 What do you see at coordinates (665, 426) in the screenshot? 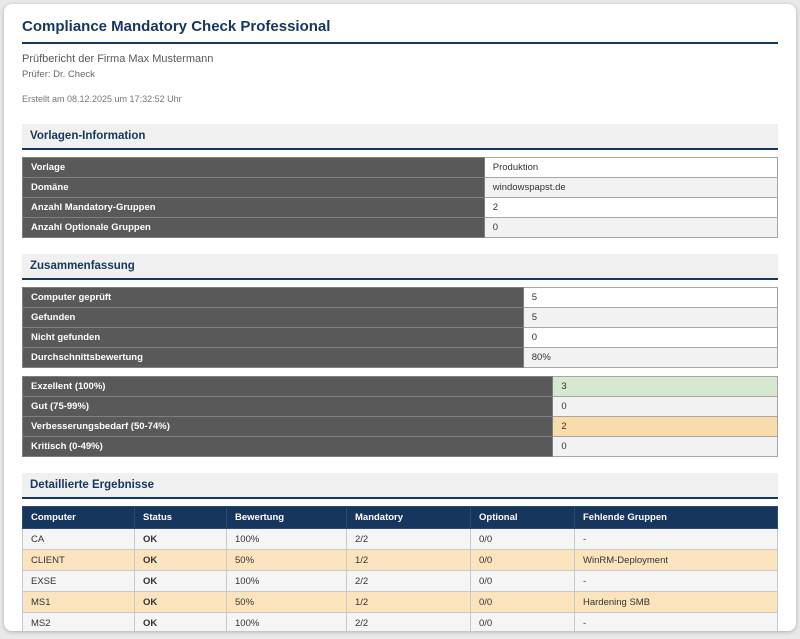
I see `summary-rating-value: 2` at bounding box center [665, 426].